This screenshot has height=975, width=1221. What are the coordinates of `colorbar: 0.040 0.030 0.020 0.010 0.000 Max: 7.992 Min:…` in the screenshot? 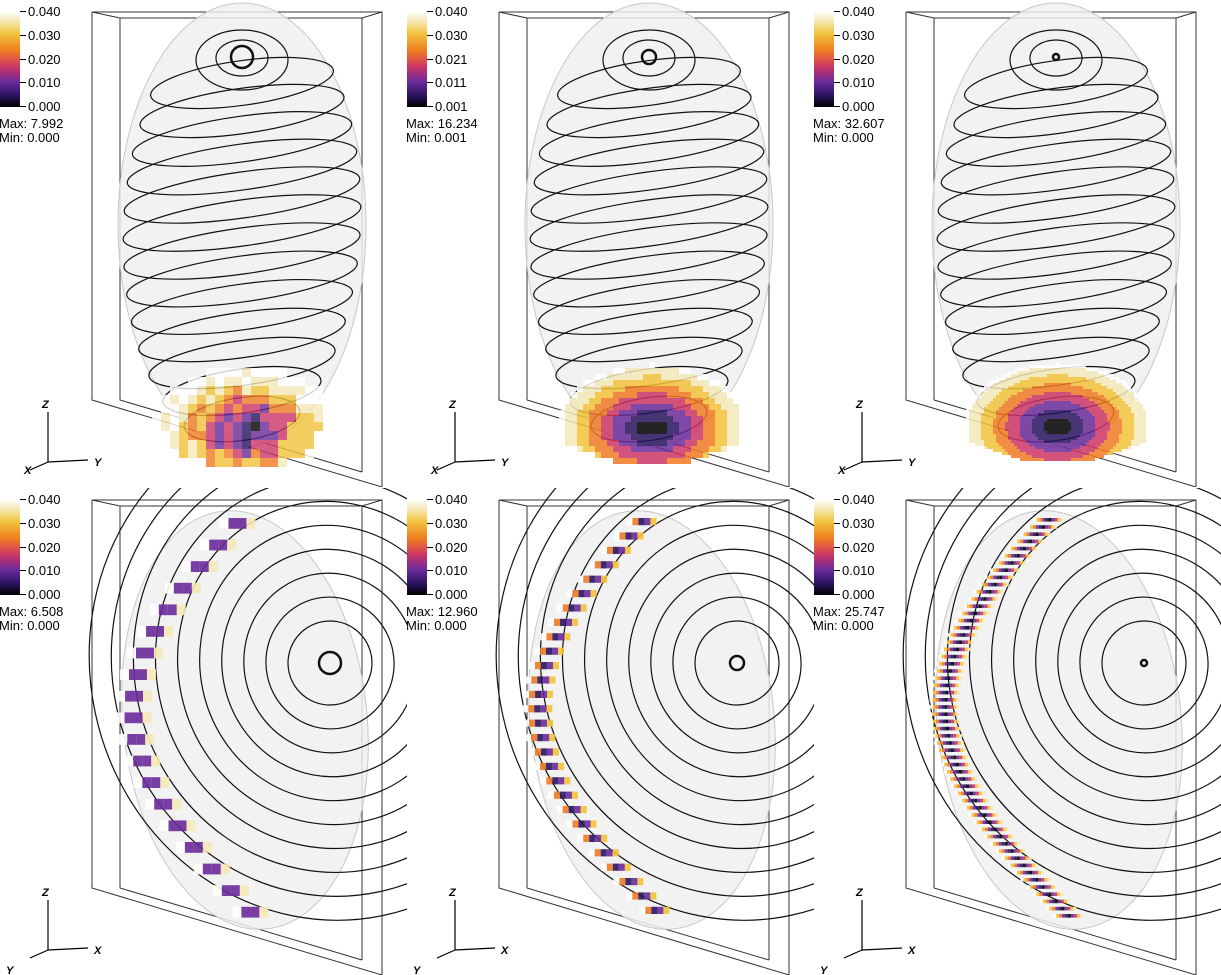 It's located at (39, 75).